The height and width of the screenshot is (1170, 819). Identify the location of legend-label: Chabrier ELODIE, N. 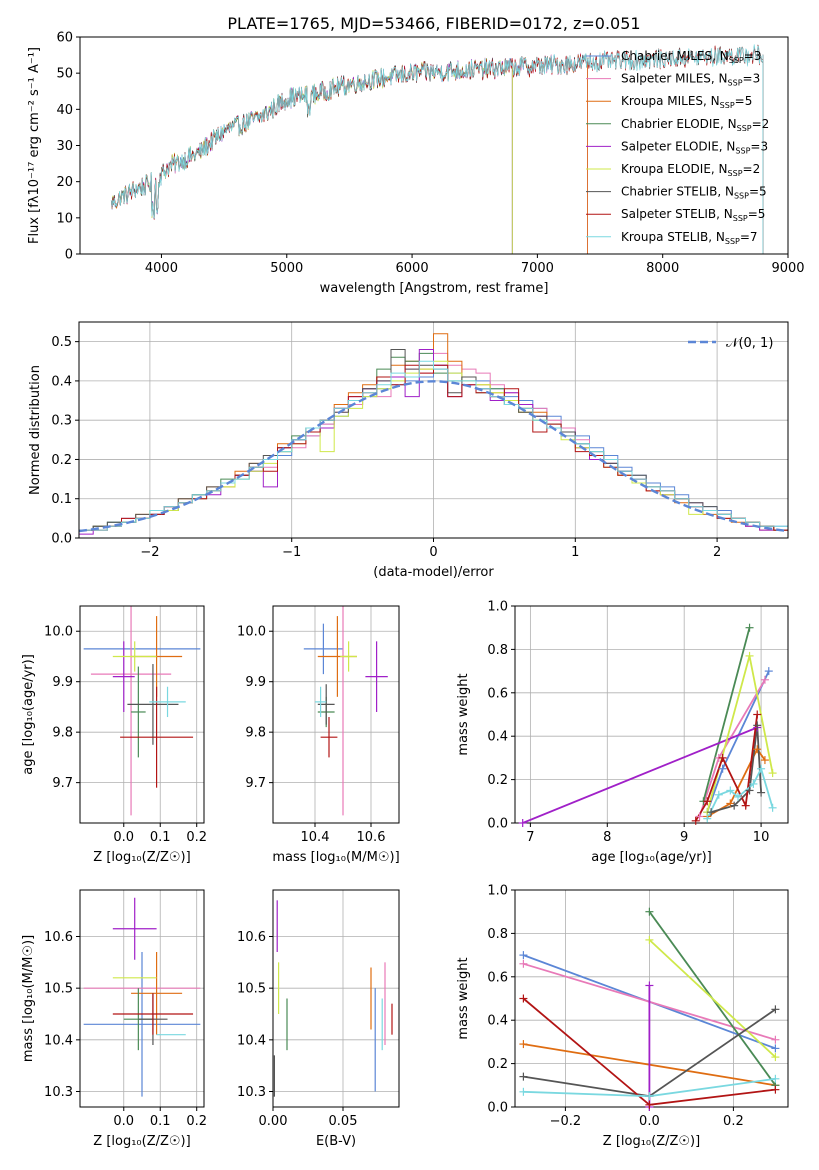
(679, 124).